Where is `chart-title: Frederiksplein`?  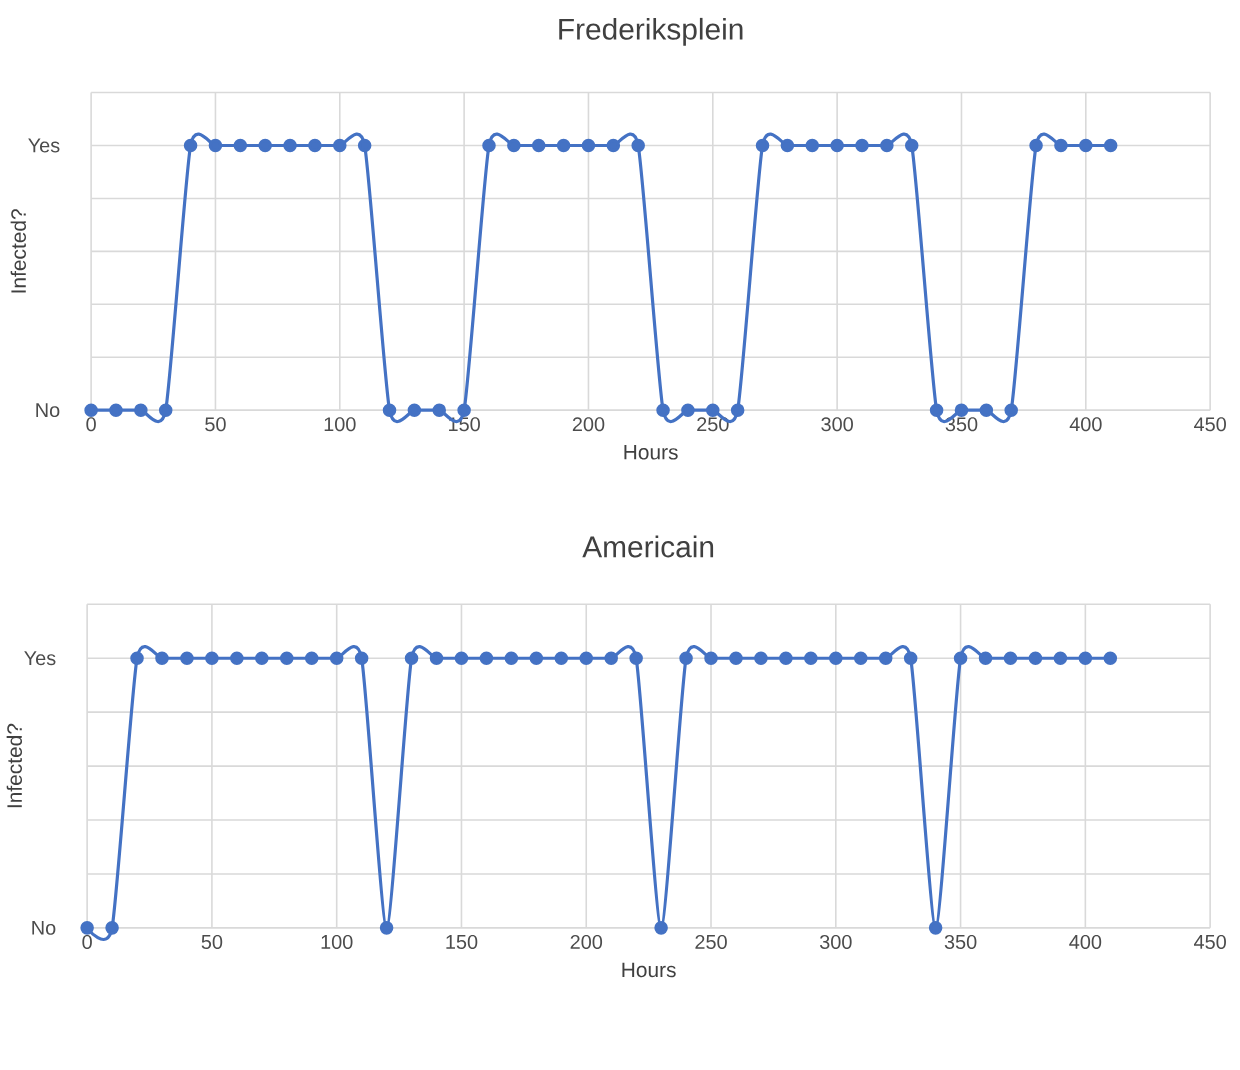
chart-title: Frederiksplein is located at coordinates (651, 31).